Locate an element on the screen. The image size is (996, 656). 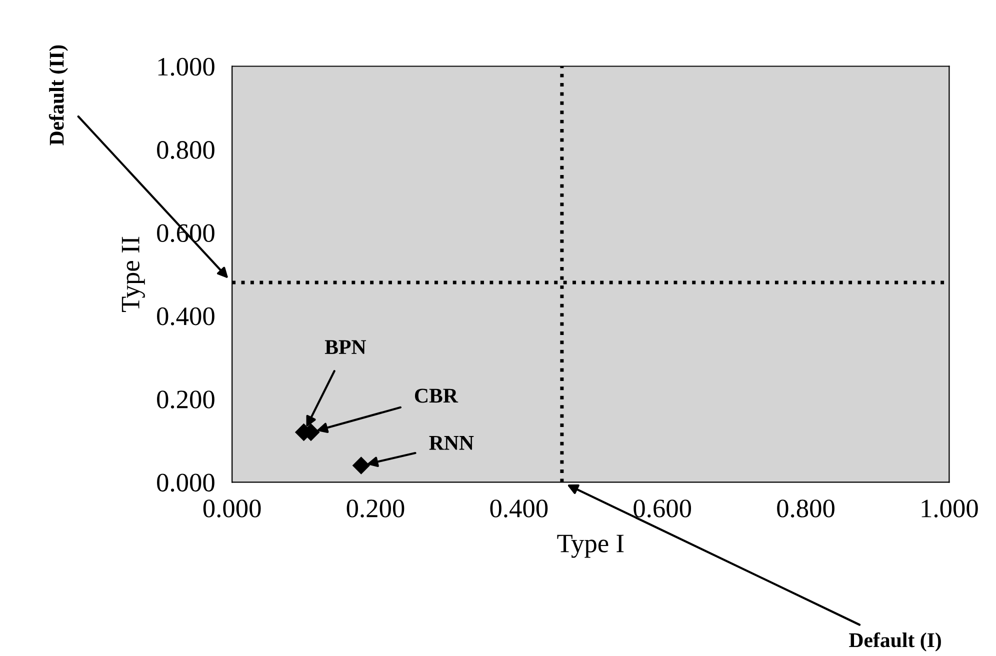
y-tick-label: 0.000 is located at coordinates (185, 483).